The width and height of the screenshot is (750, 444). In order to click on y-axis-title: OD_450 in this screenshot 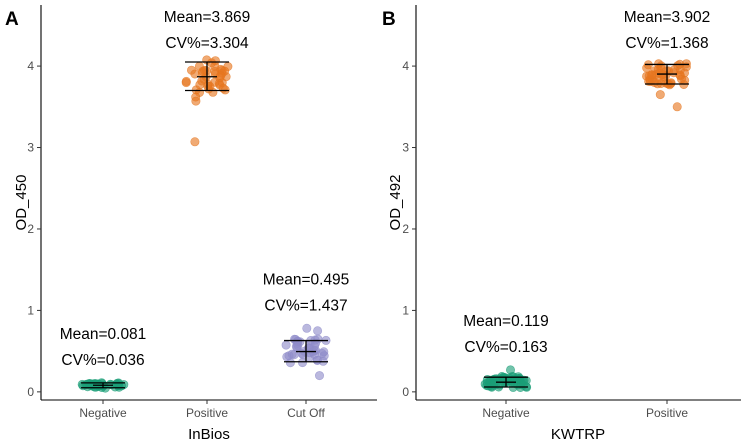, I will do `click(21, 203)`.